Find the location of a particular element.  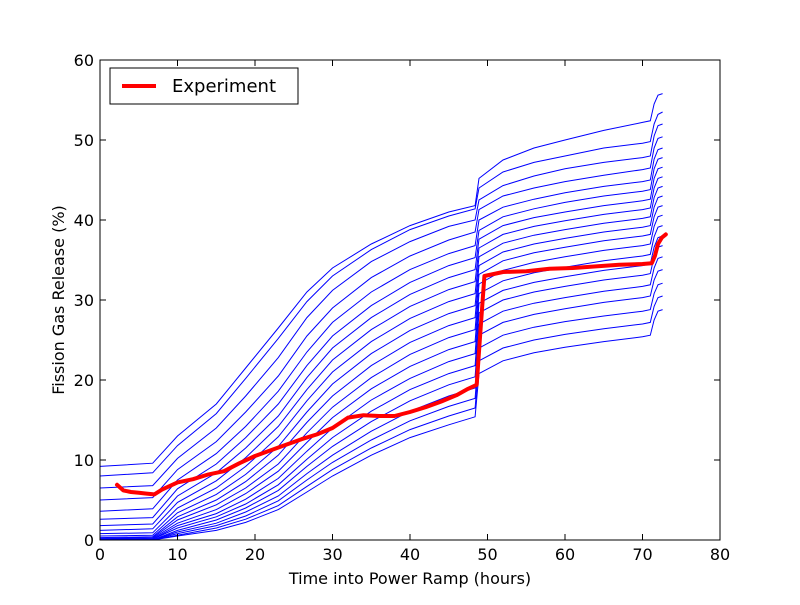

x-tick-label: 60 is located at coordinates (565, 554).